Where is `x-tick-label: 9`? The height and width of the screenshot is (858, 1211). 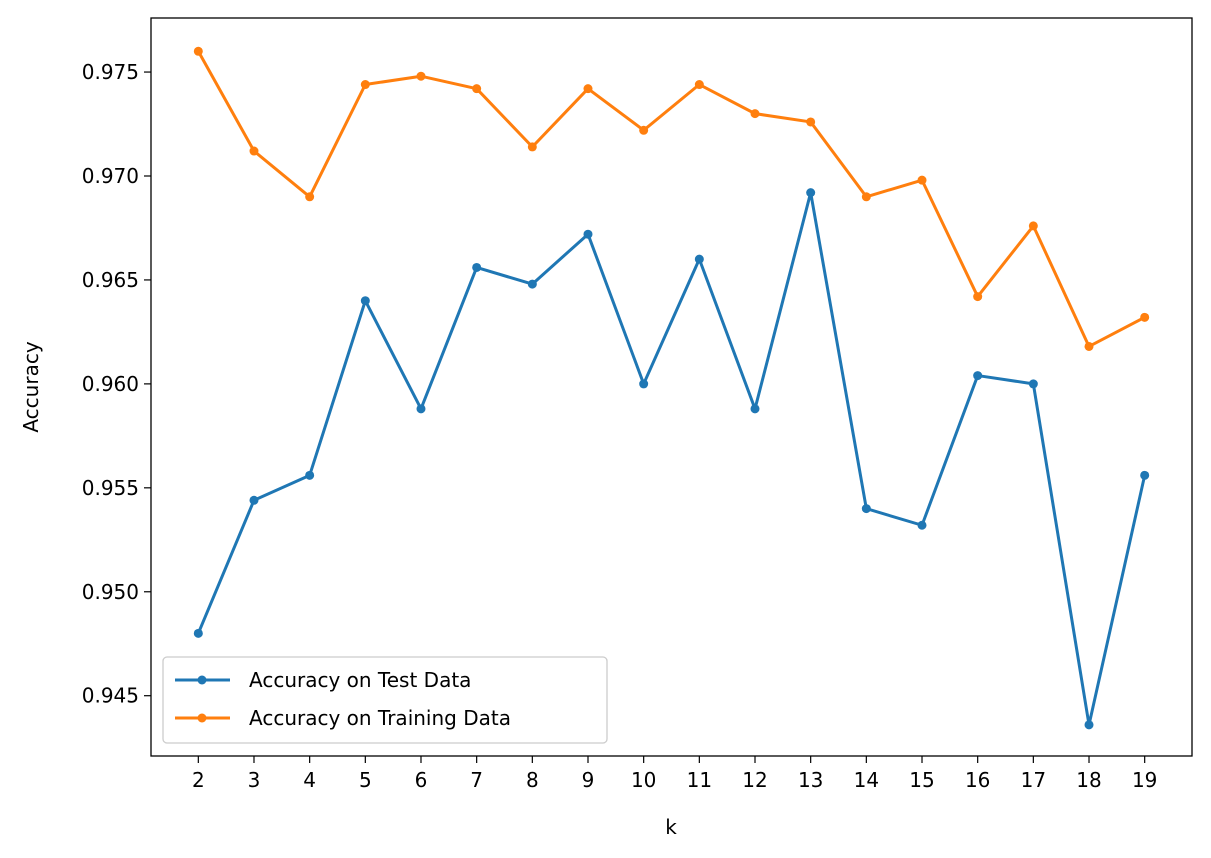 x-tick-label: 9 is located at coordinates (588, 780).